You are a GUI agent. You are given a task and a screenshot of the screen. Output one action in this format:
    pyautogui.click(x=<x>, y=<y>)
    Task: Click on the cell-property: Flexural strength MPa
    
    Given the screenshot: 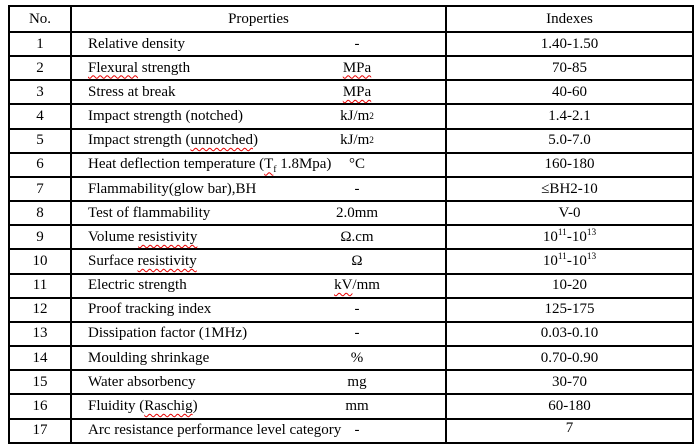 What is the action you would take?
    pyautogui.click(x=258, y=68)
    